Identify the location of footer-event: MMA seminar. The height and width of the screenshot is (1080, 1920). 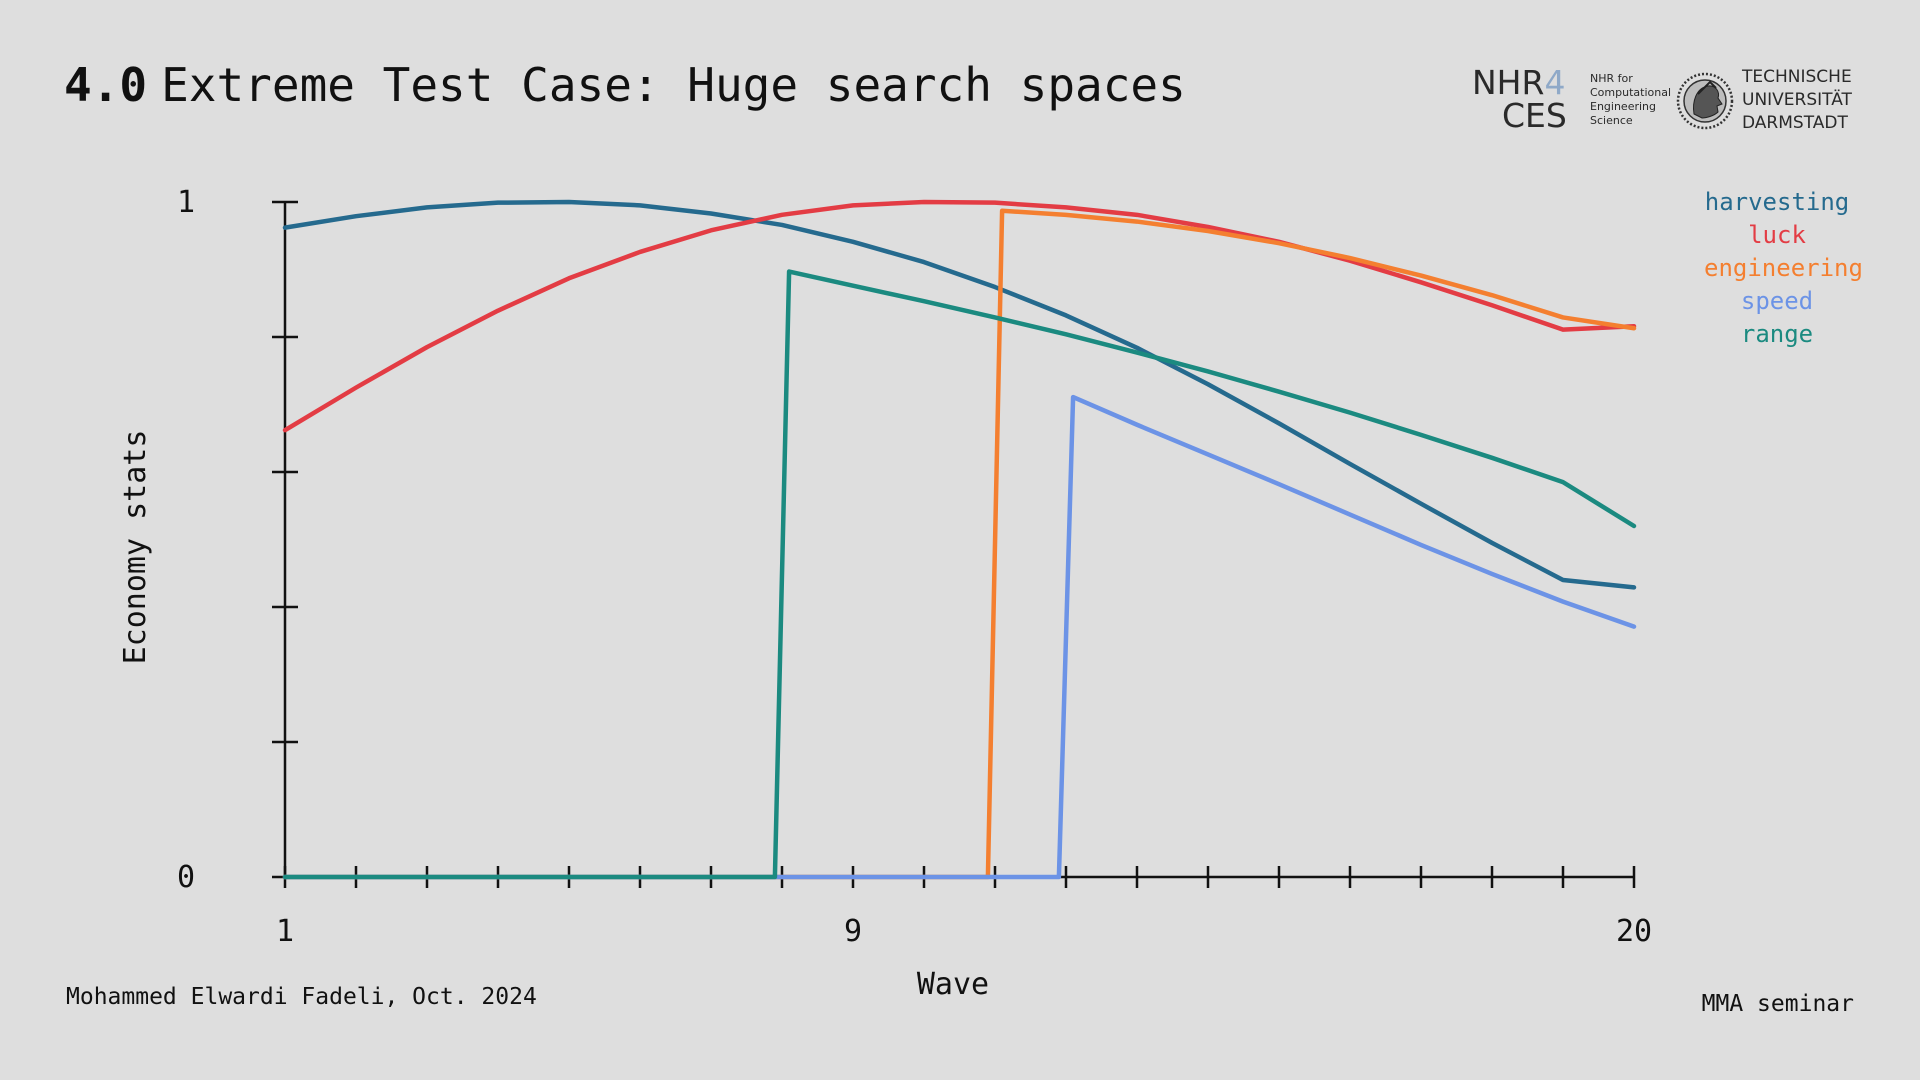
(1777, 1004).